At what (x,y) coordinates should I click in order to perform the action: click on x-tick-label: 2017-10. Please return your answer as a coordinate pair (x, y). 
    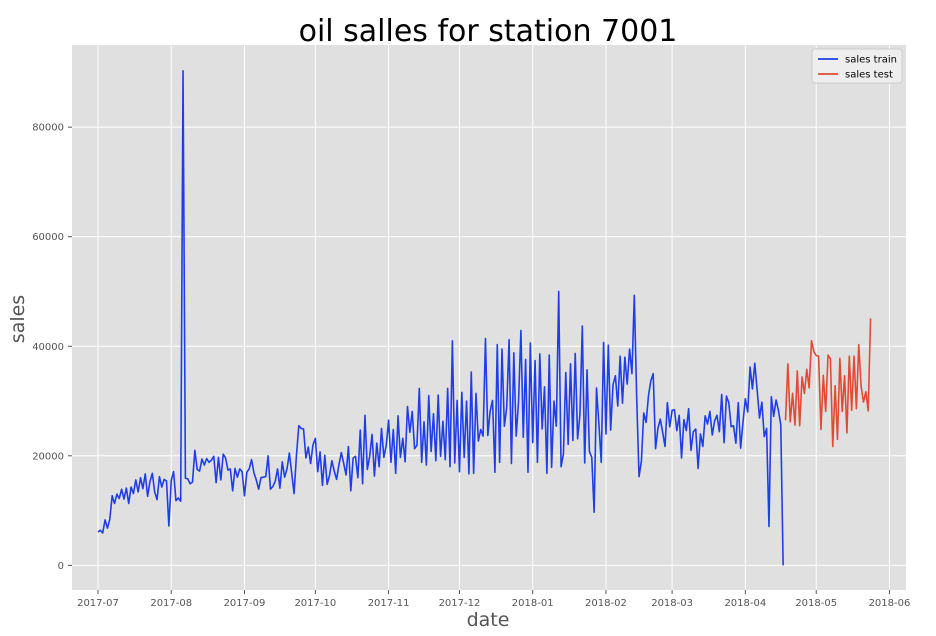
    Looking at the image, I should click on (315, 603).